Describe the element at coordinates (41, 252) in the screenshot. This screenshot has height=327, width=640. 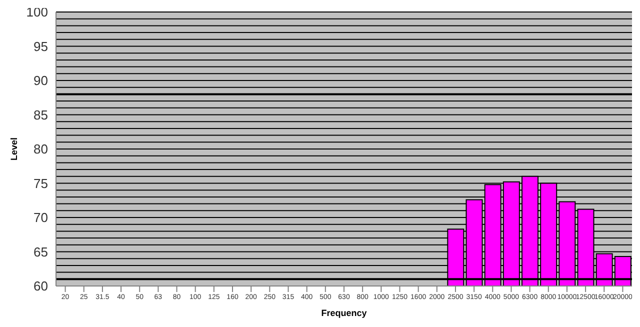
I see `y-tick-label: 65` at that location.